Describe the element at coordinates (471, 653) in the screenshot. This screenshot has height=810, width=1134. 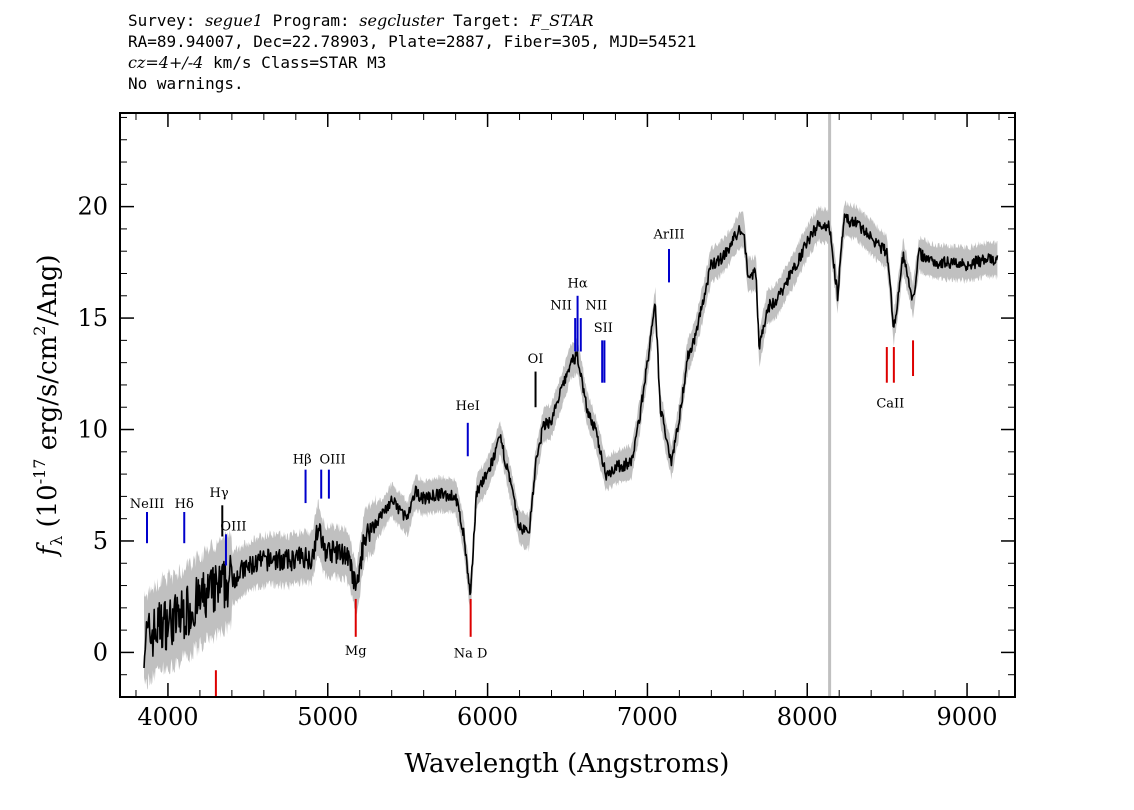
I see `line-label: Na D` at that location.